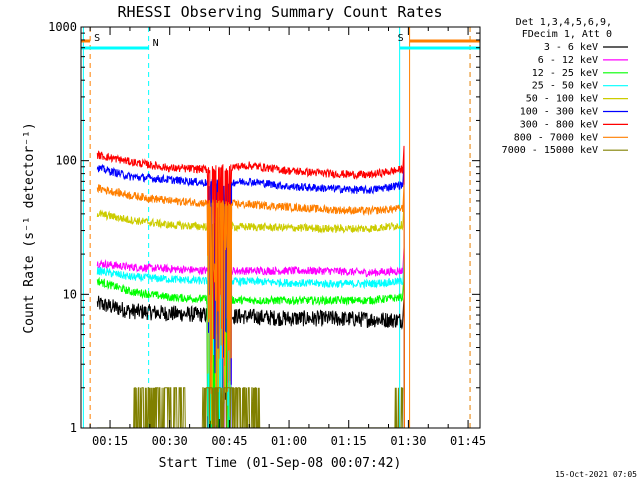 The image size is (640, 480). Describe the element at coordinates (156, 43) in the screenshot. I see `marker-label-2: N` at that location.